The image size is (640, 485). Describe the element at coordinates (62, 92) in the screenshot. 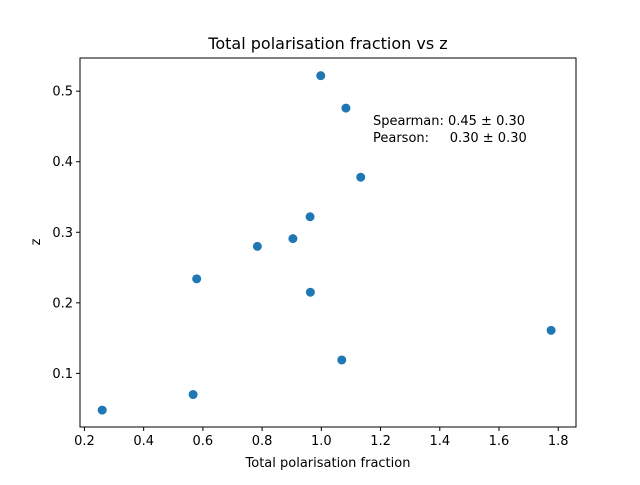

I see `y-tick-label: 0.5` at that location.